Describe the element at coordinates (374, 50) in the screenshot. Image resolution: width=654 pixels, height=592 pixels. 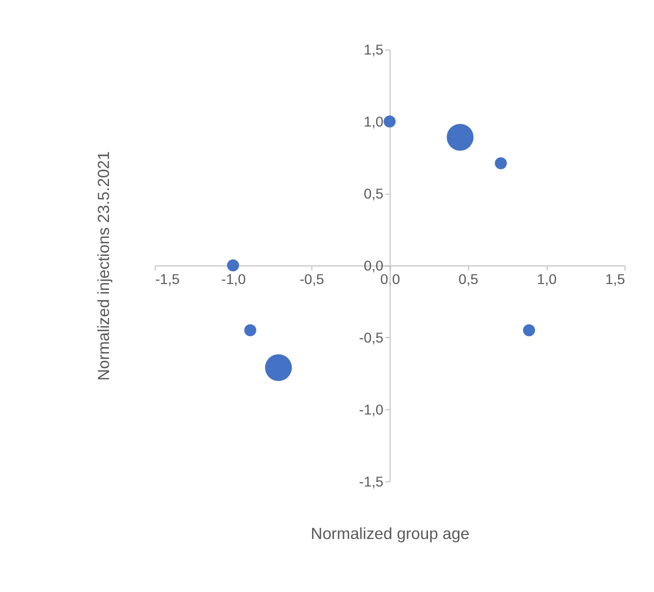
I see `y-tick-label: 1,5` at that location.